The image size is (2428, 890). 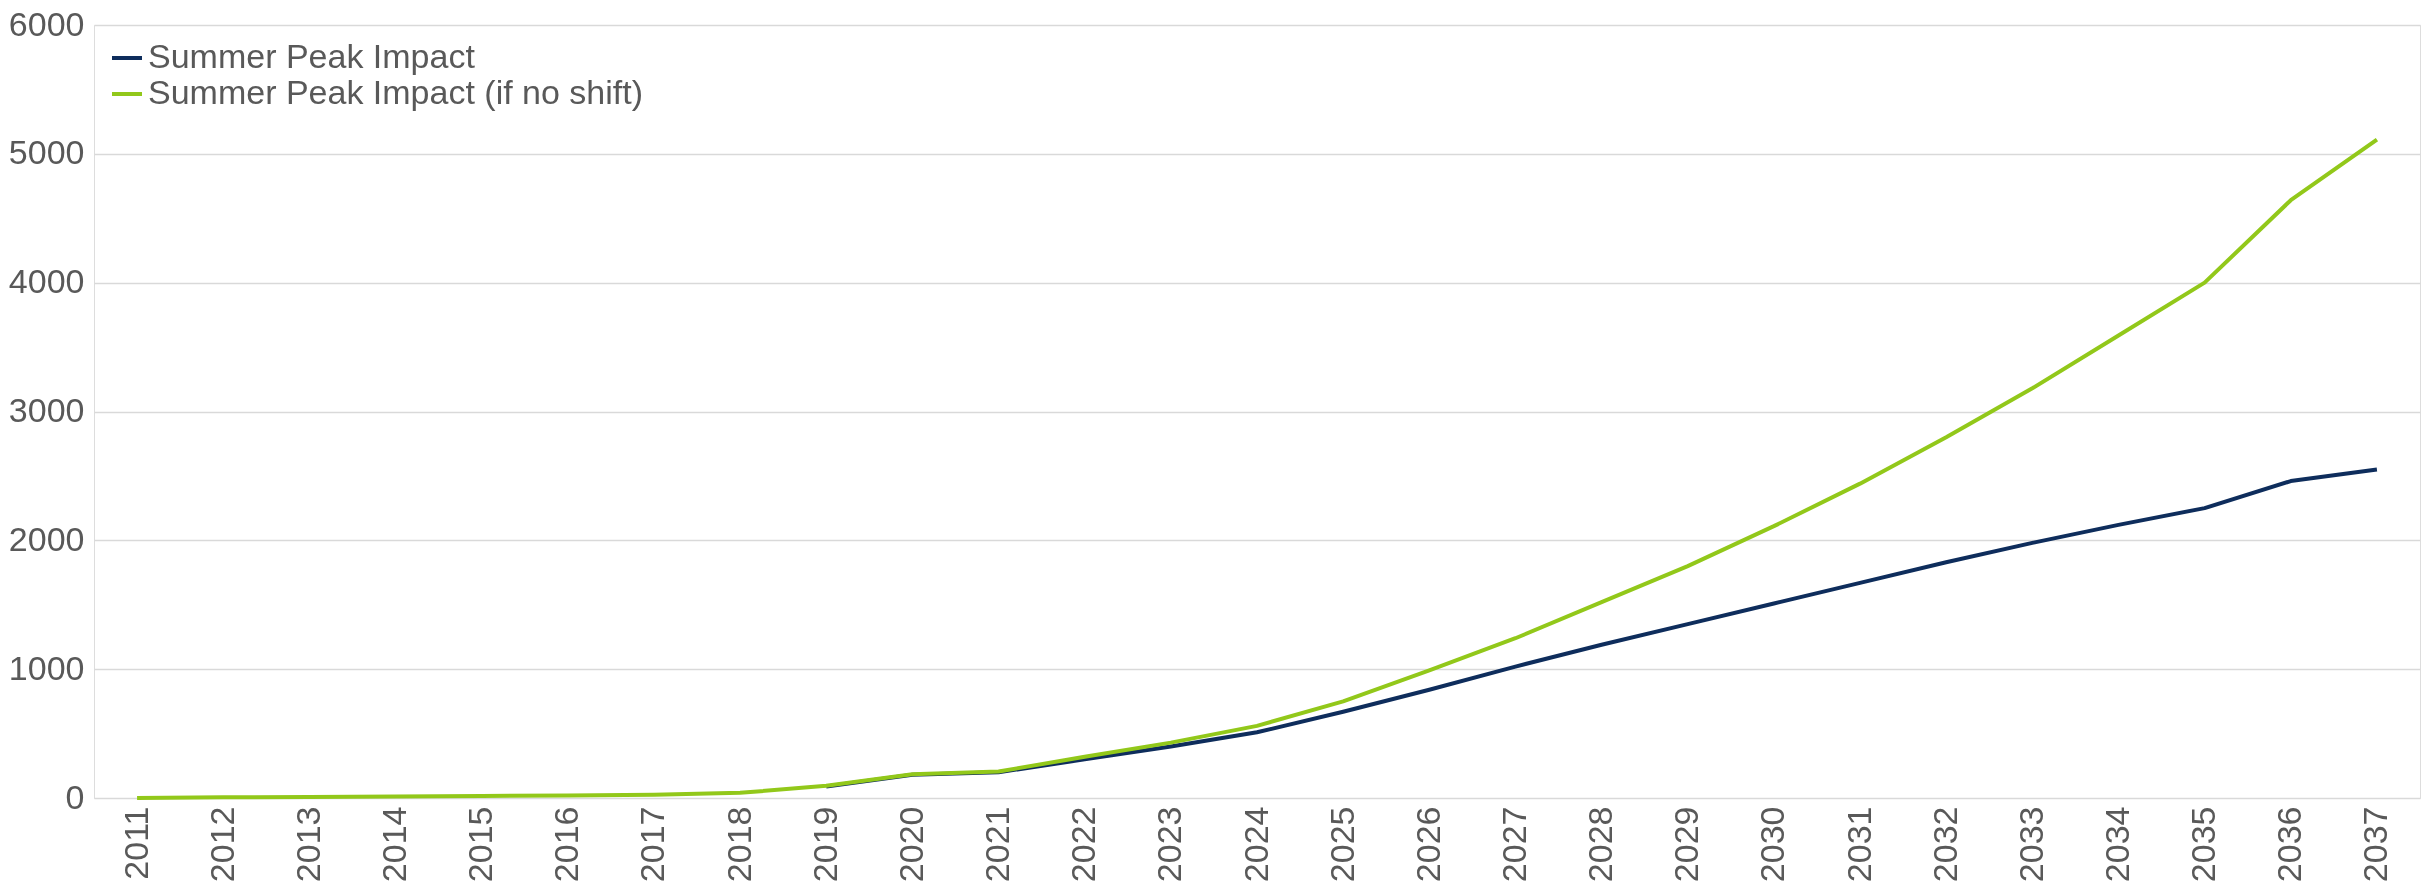 I want to click on x-tick-label: 2028, so click(x=1600, y=844).